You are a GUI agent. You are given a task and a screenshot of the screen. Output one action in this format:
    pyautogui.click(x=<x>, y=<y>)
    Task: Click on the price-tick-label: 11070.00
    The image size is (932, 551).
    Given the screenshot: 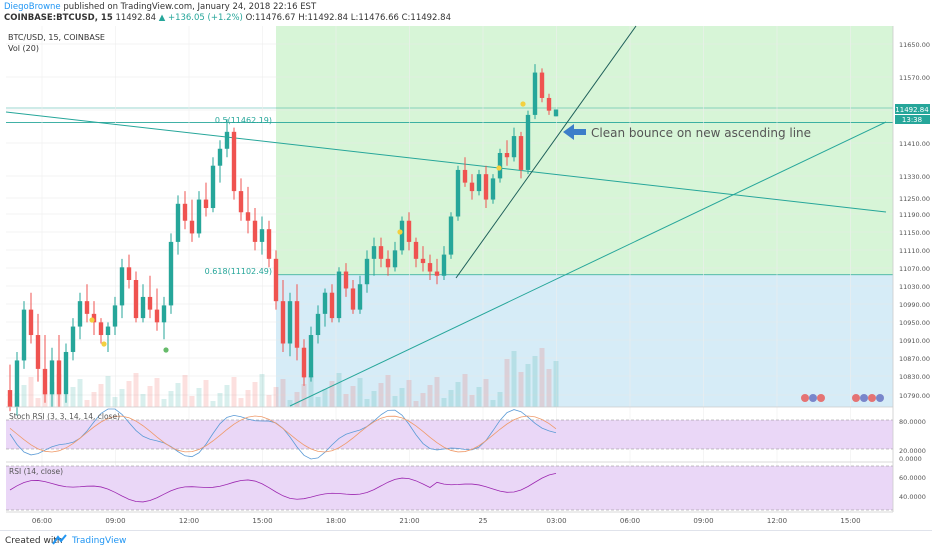 What is the action you would take?
    pyautogui.click(x=914, y=269)
    